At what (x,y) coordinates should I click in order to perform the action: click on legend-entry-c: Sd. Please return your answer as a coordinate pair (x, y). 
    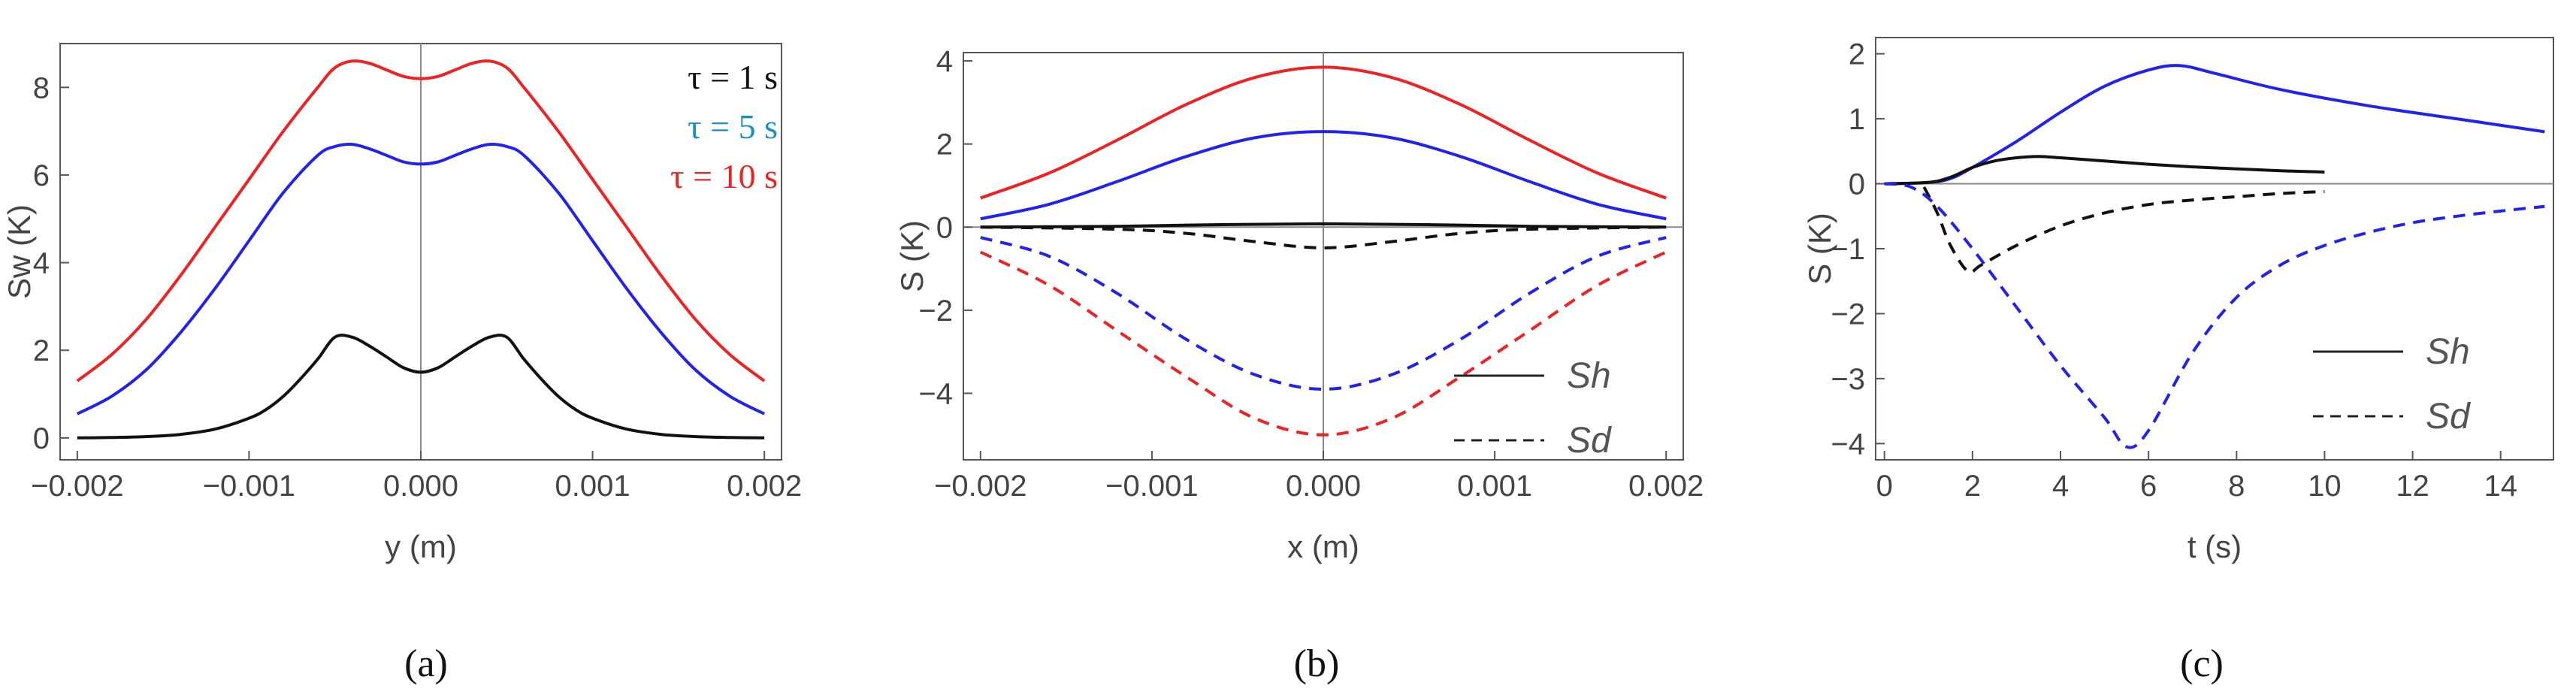
    Looking at the image, I should click on (2449, 417).